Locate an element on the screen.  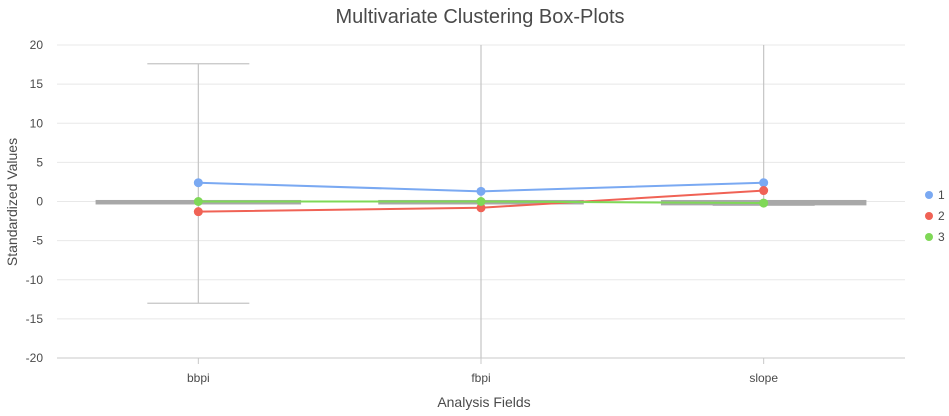
y-tick-label: 10 is located at coordinates (37, 123).